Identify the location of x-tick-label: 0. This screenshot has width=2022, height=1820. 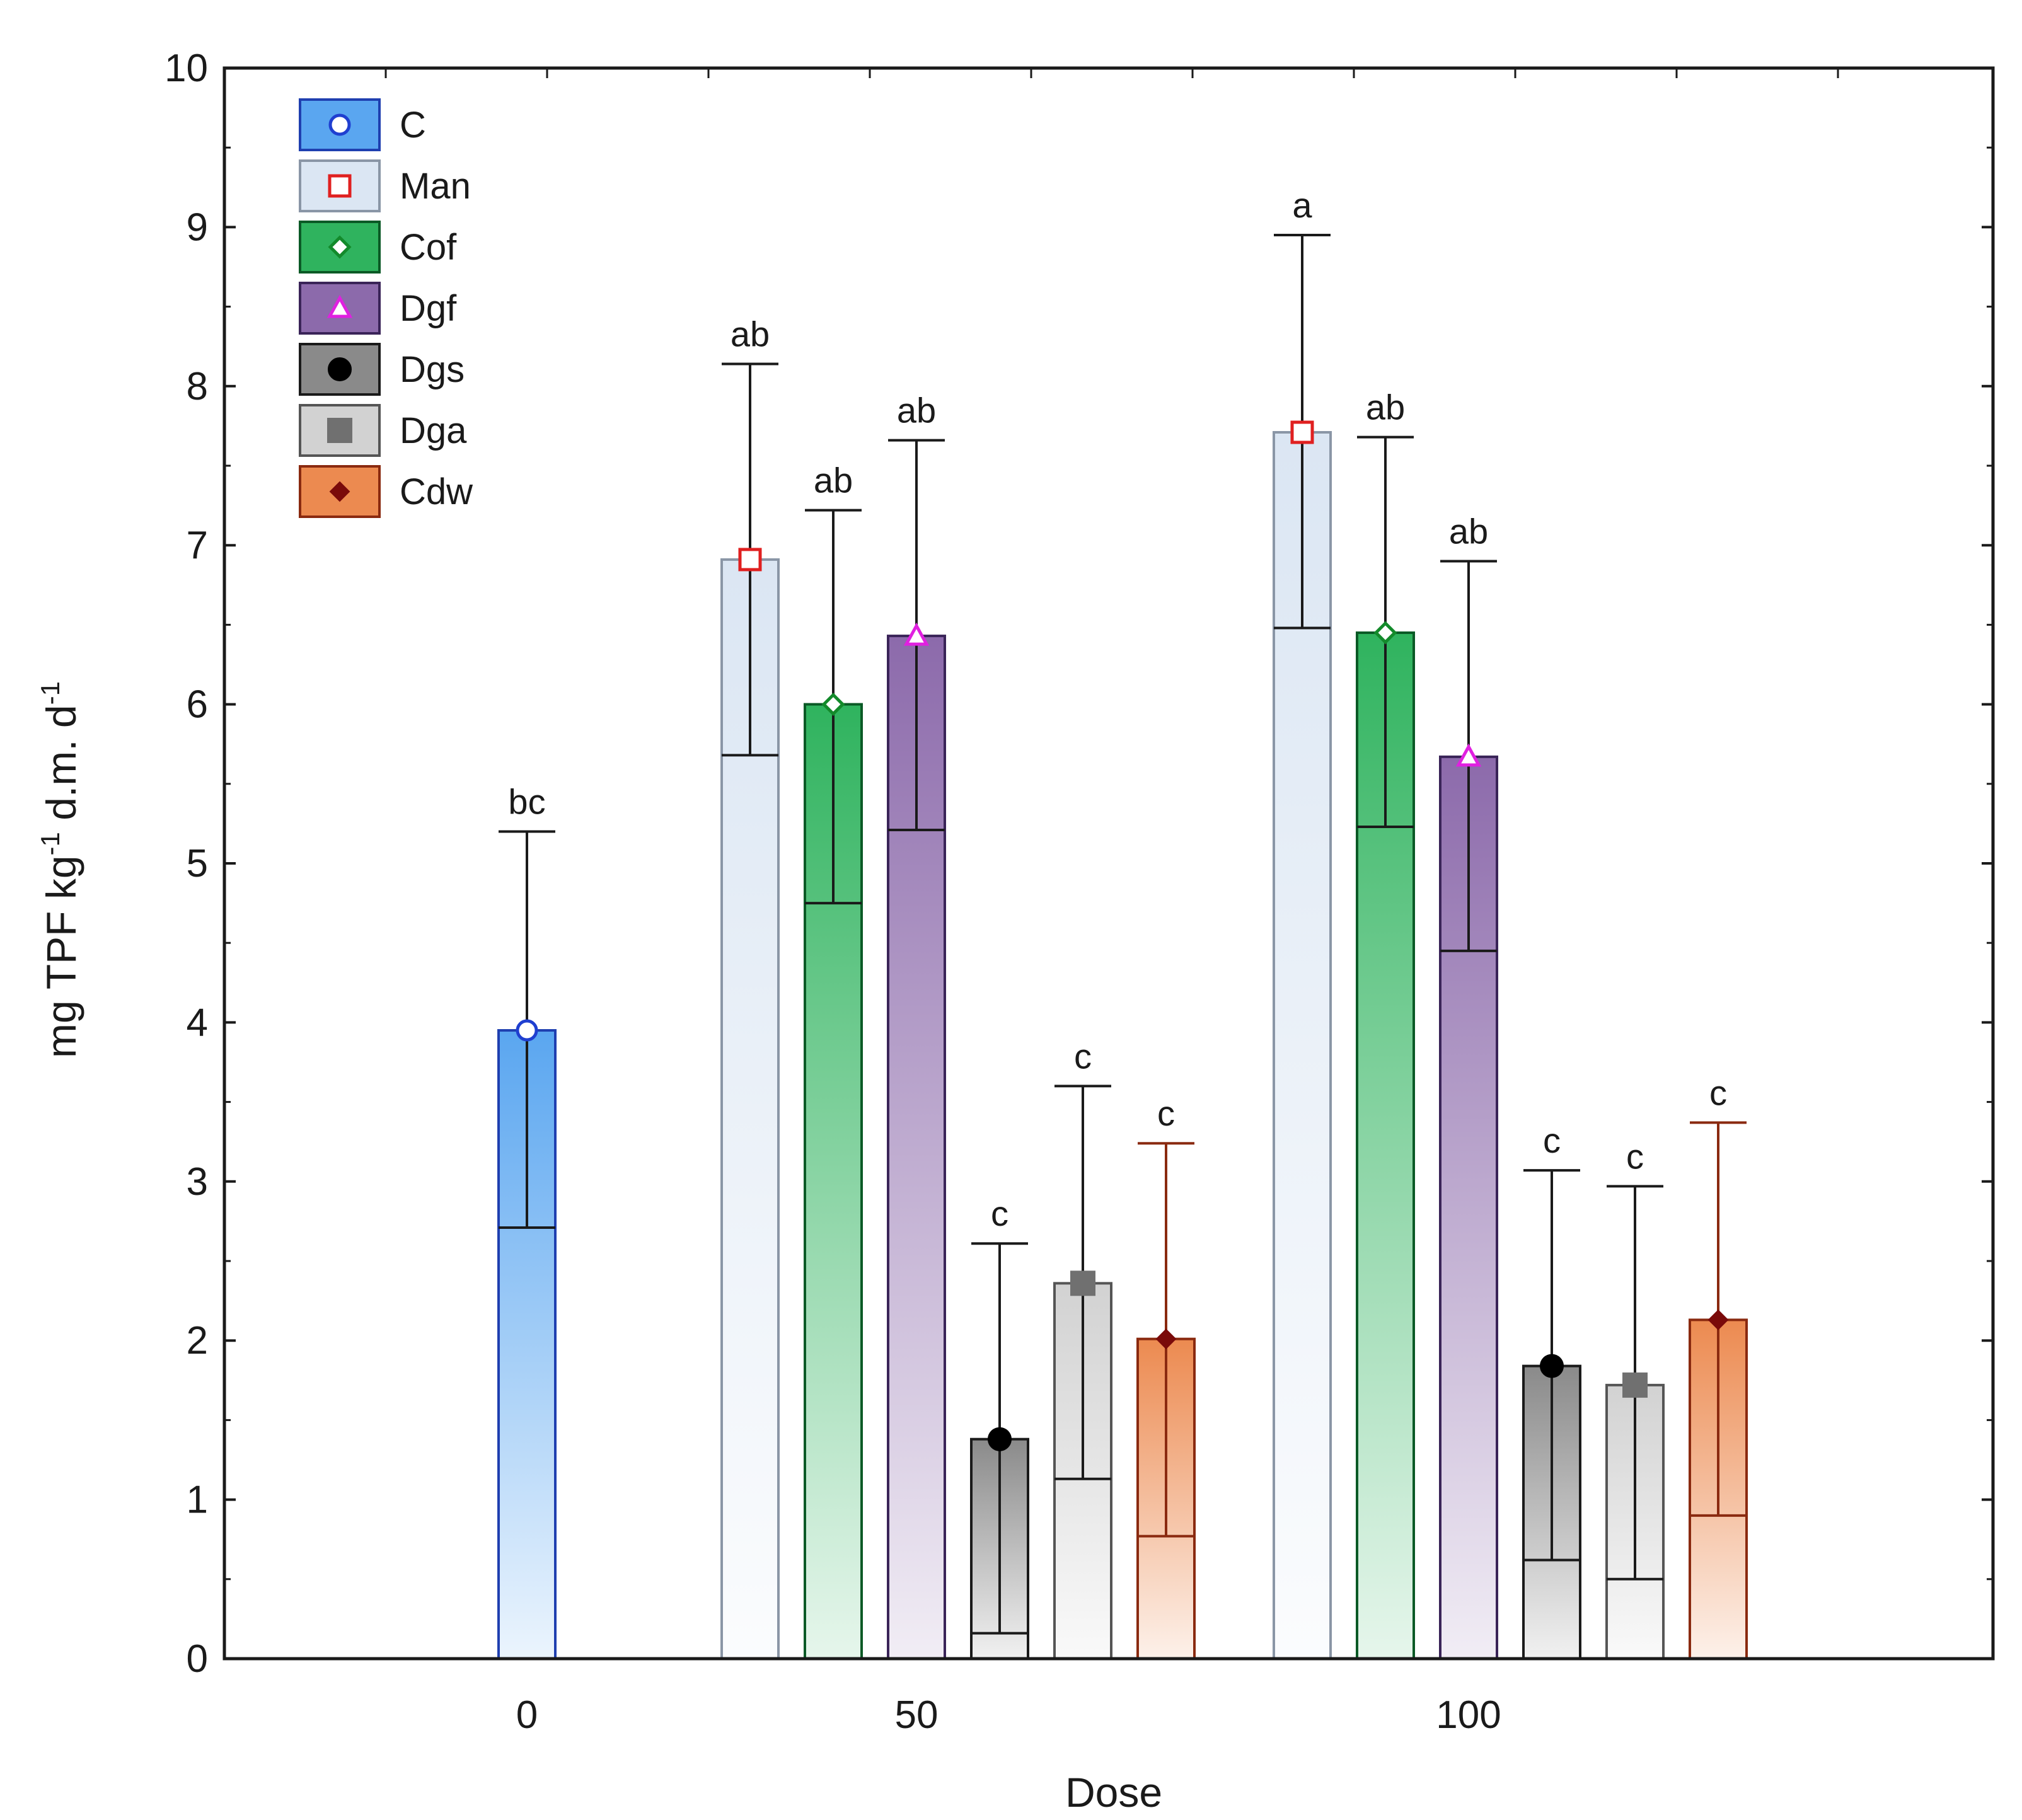
(527, 1715).